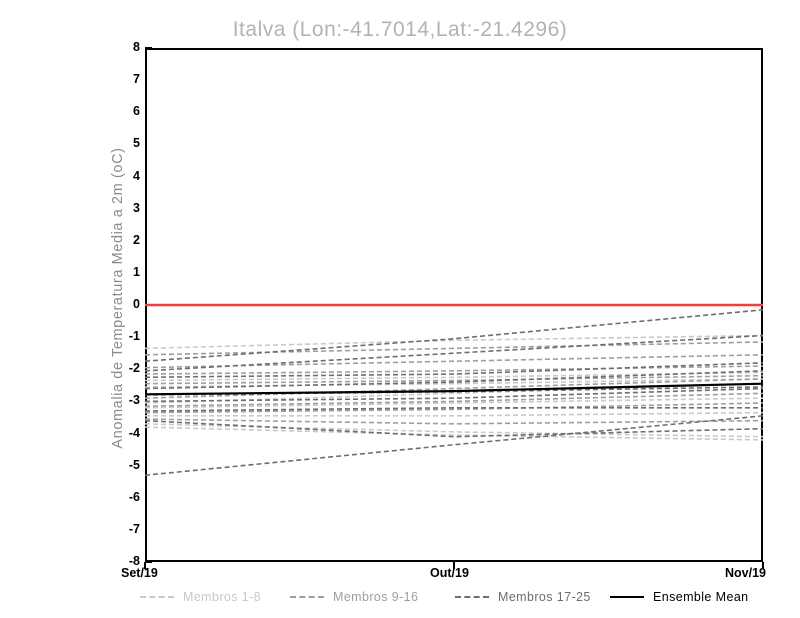  I want to click on legend-label: Ensemble Mean, so click(701, 597).